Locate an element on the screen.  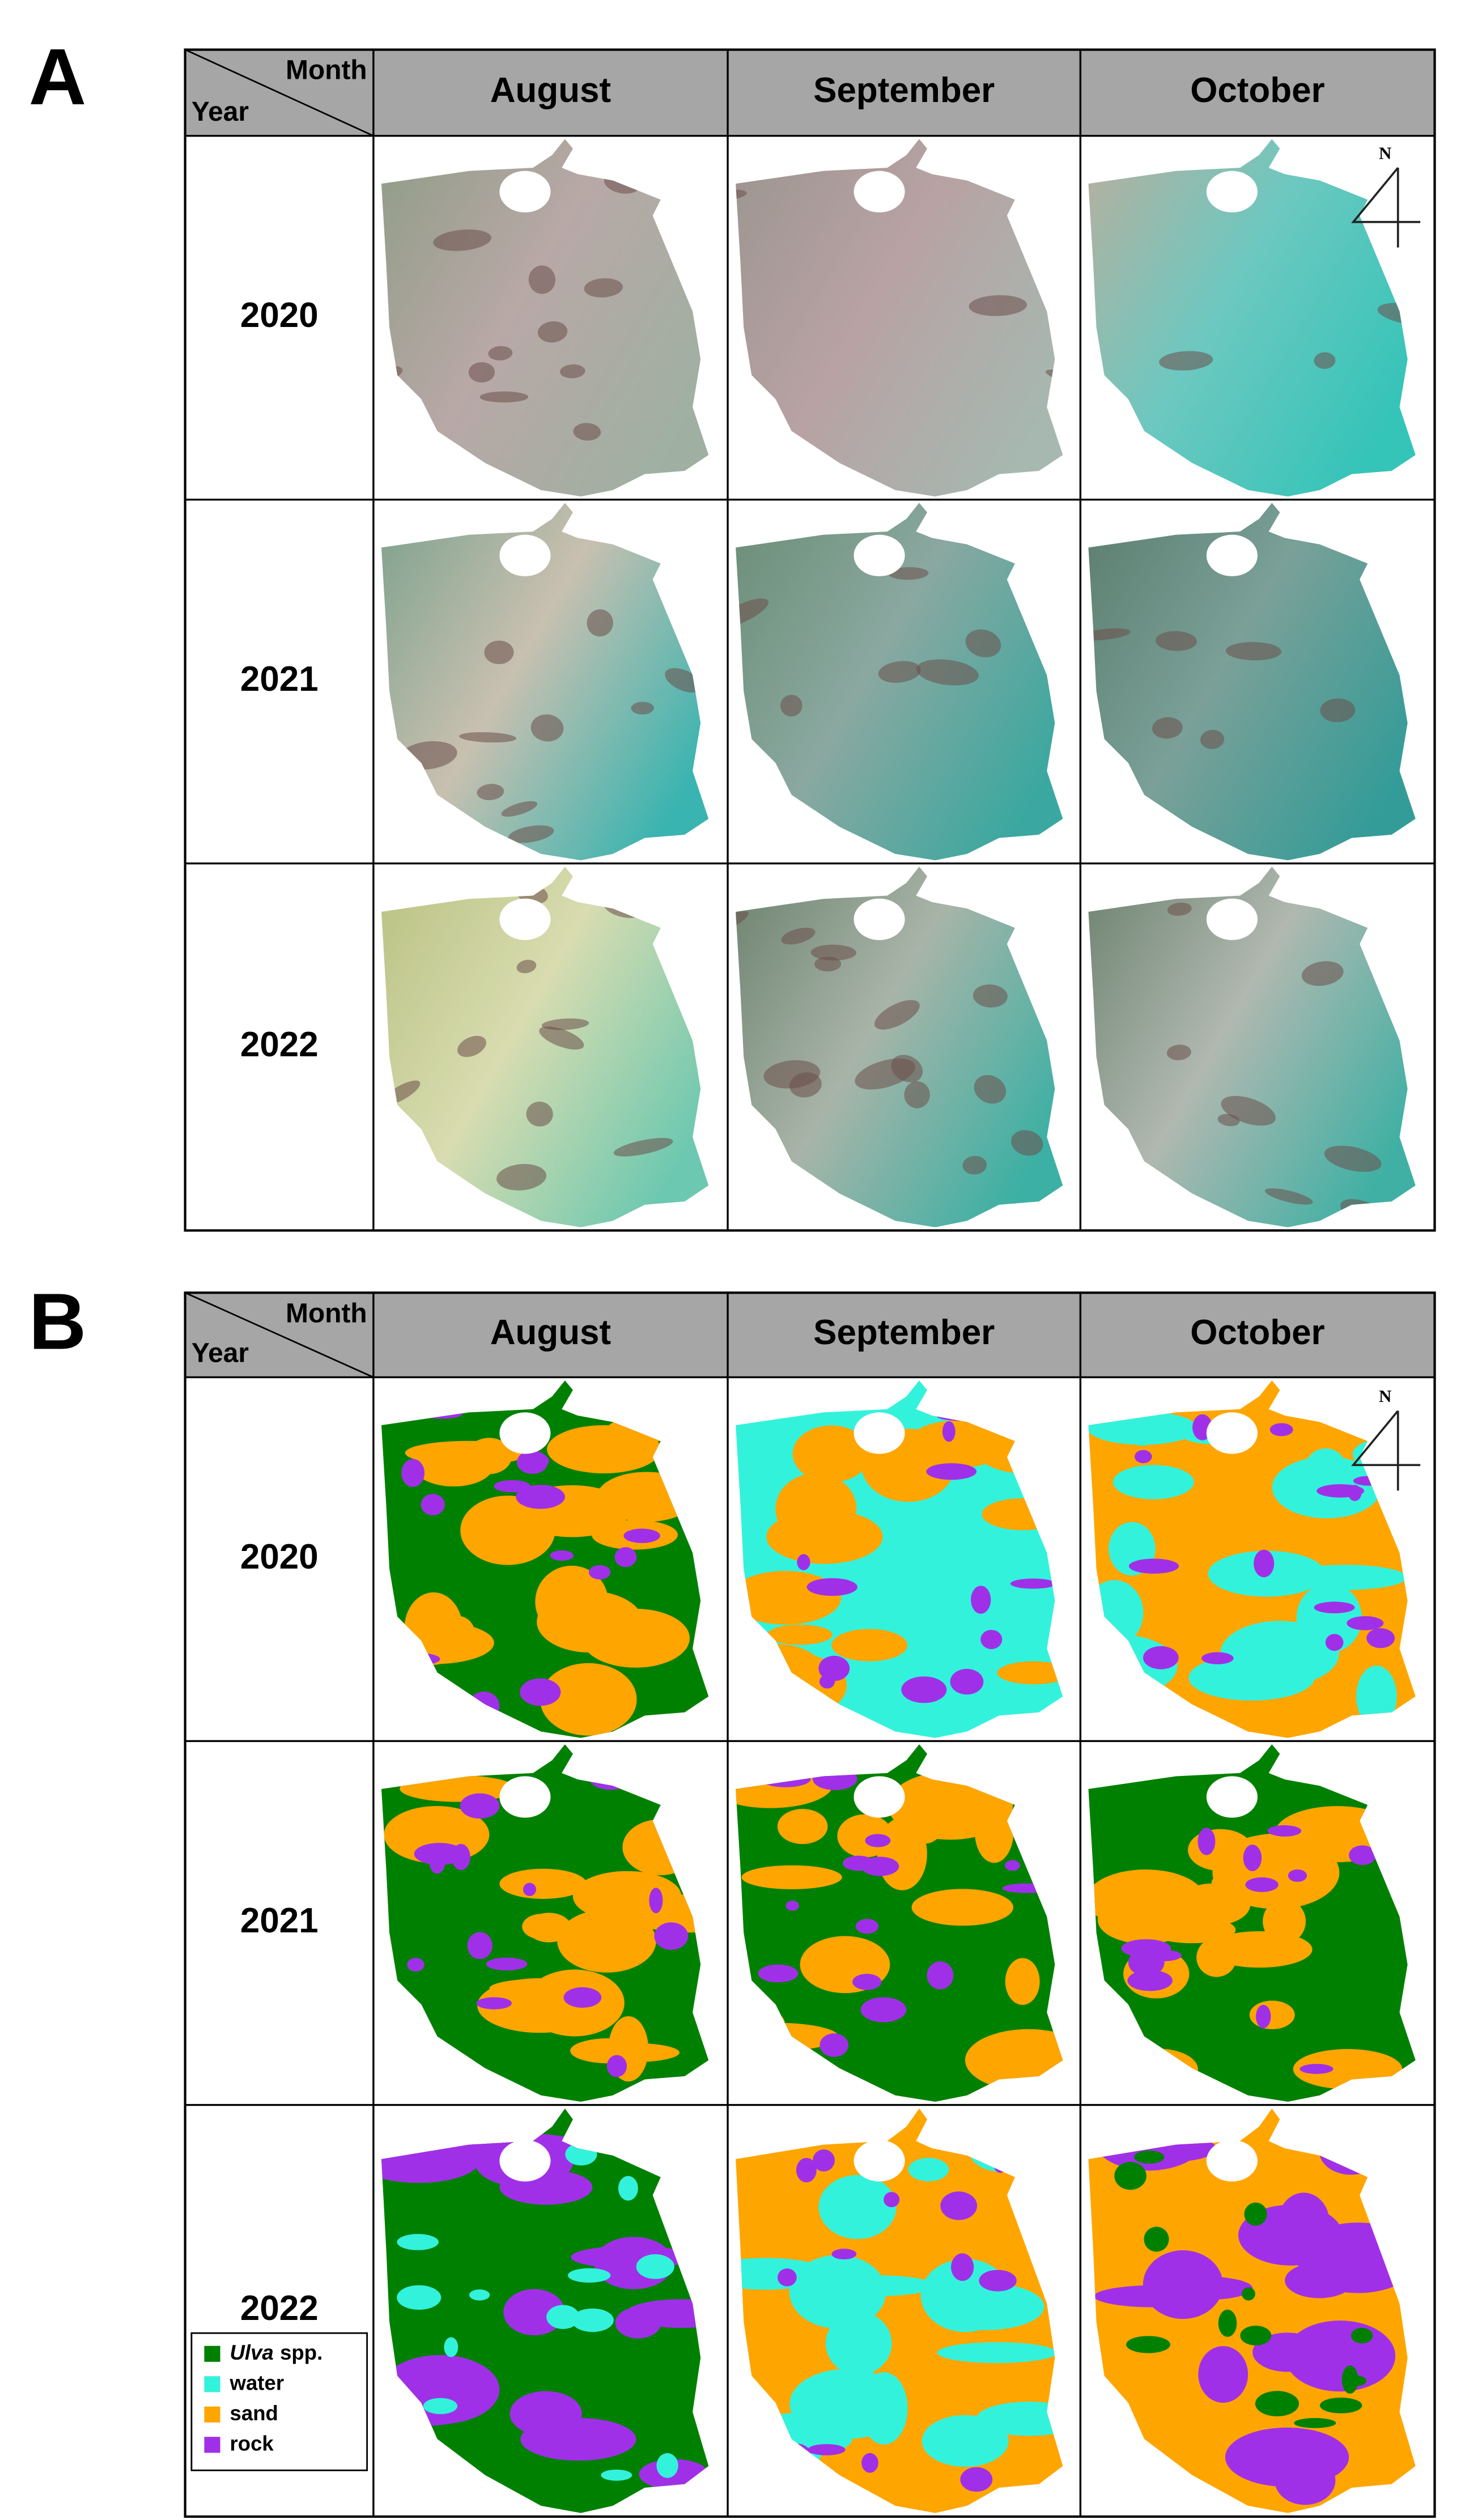
legend-swatch is located at coordinates (212, 2384).